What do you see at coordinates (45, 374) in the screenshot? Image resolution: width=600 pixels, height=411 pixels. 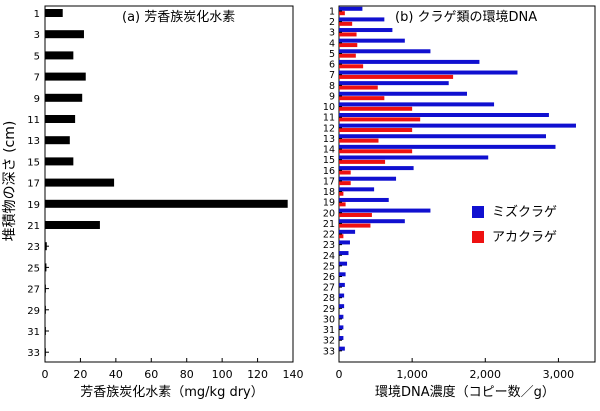 I see `x-tick-label-0: 0` at bounding box center [45, 374].